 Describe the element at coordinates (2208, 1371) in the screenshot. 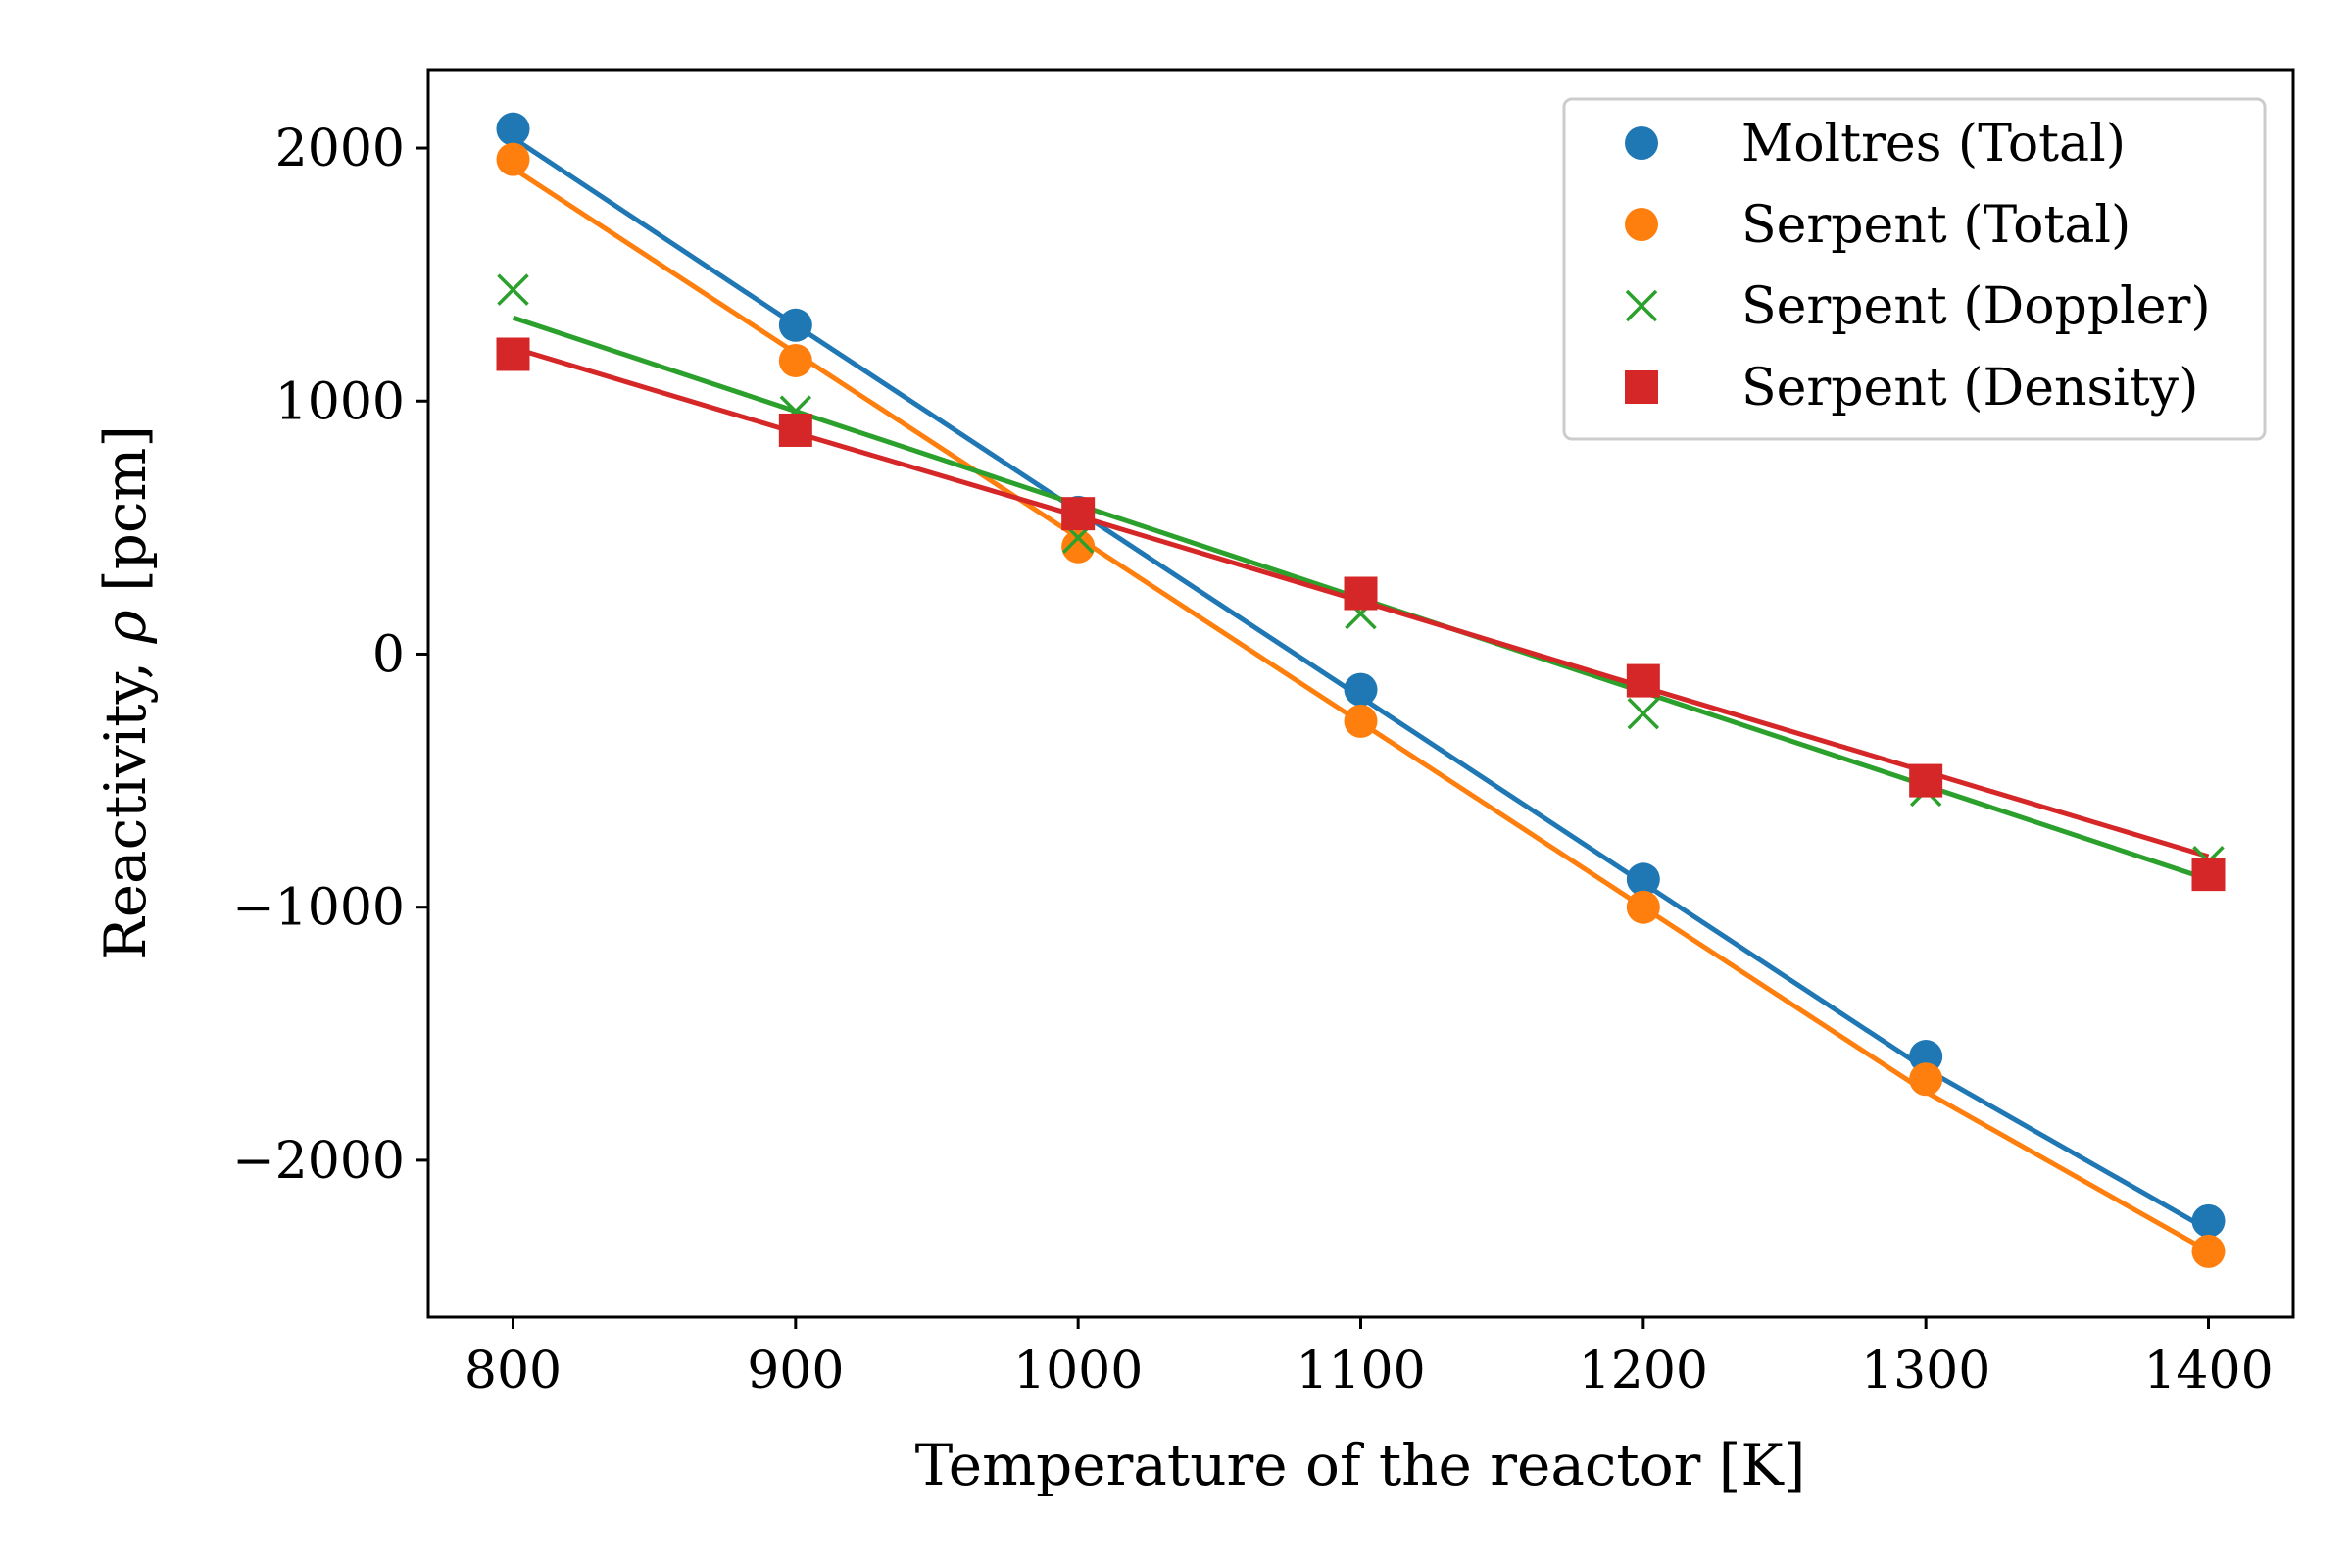

I see `x-tick-label-1400: 1400` at that location.